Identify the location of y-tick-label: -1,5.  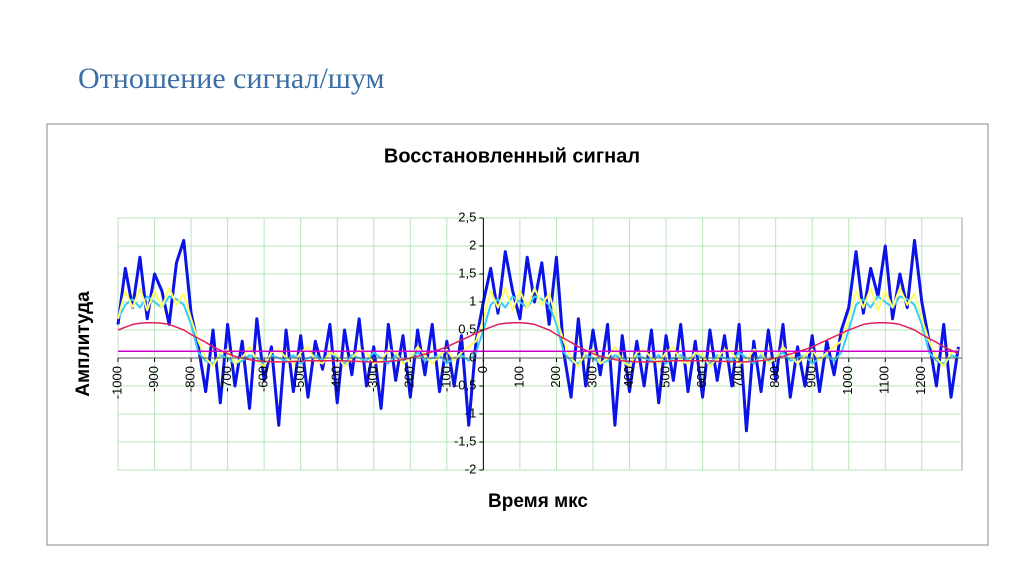
(465, 440).